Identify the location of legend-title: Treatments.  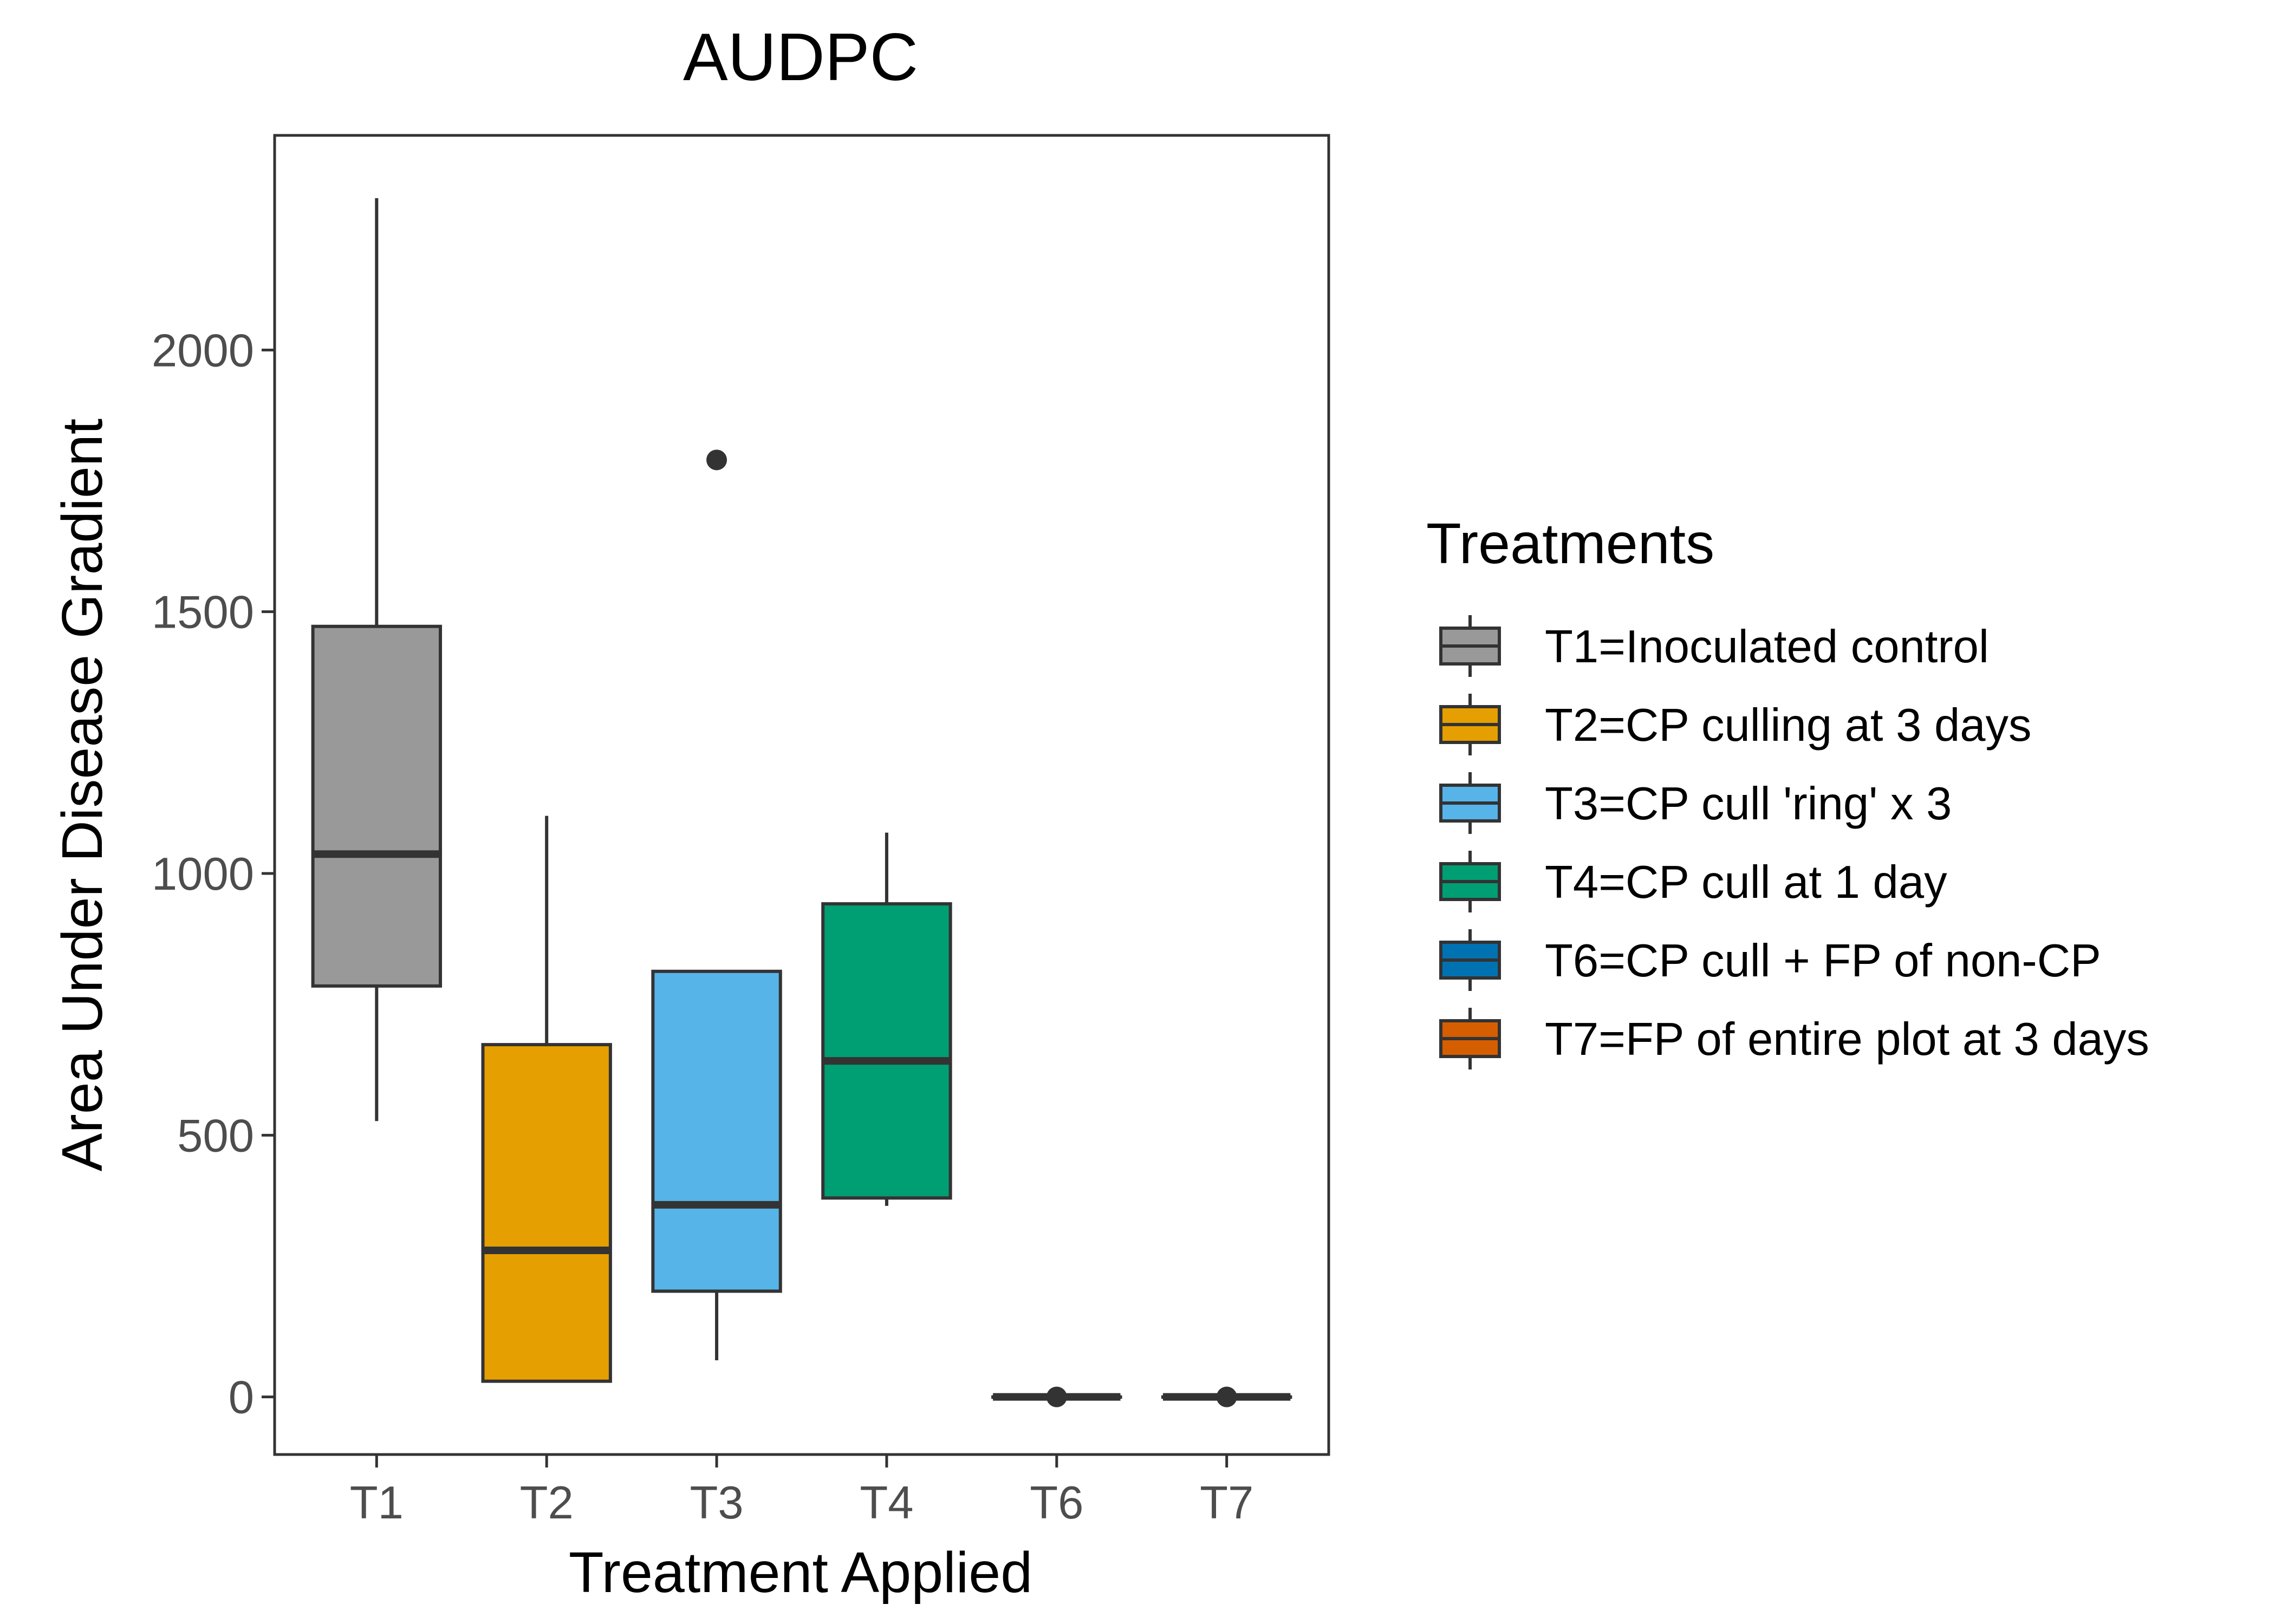
(1570, 544).